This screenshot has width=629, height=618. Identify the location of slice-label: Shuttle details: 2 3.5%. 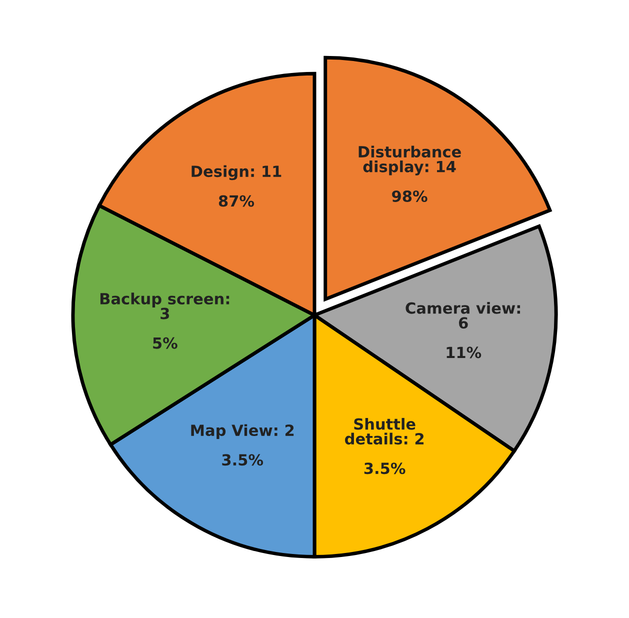
(384, 446).